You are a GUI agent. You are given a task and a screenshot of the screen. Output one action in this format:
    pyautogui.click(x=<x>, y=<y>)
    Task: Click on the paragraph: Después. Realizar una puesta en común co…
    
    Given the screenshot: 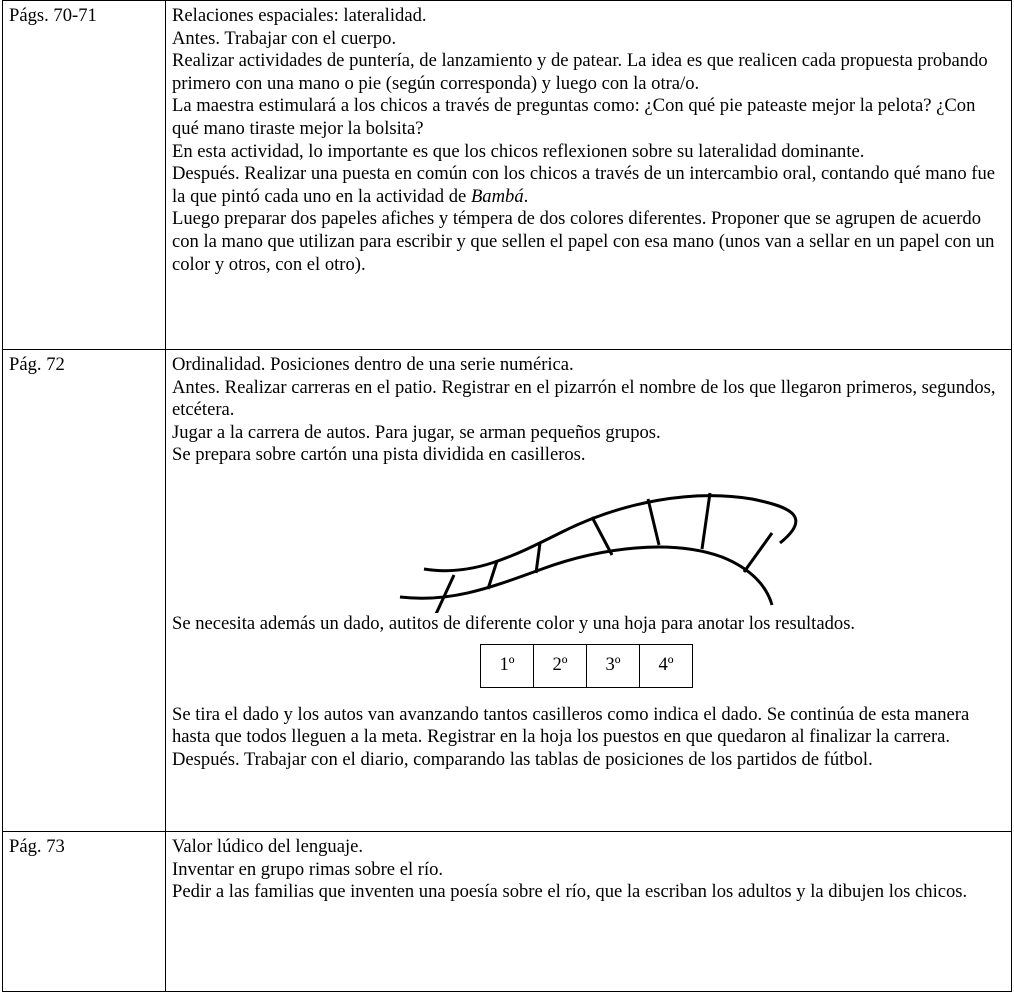 What is the action you would take?
    pyautogui.click(x=588, y=185)
    